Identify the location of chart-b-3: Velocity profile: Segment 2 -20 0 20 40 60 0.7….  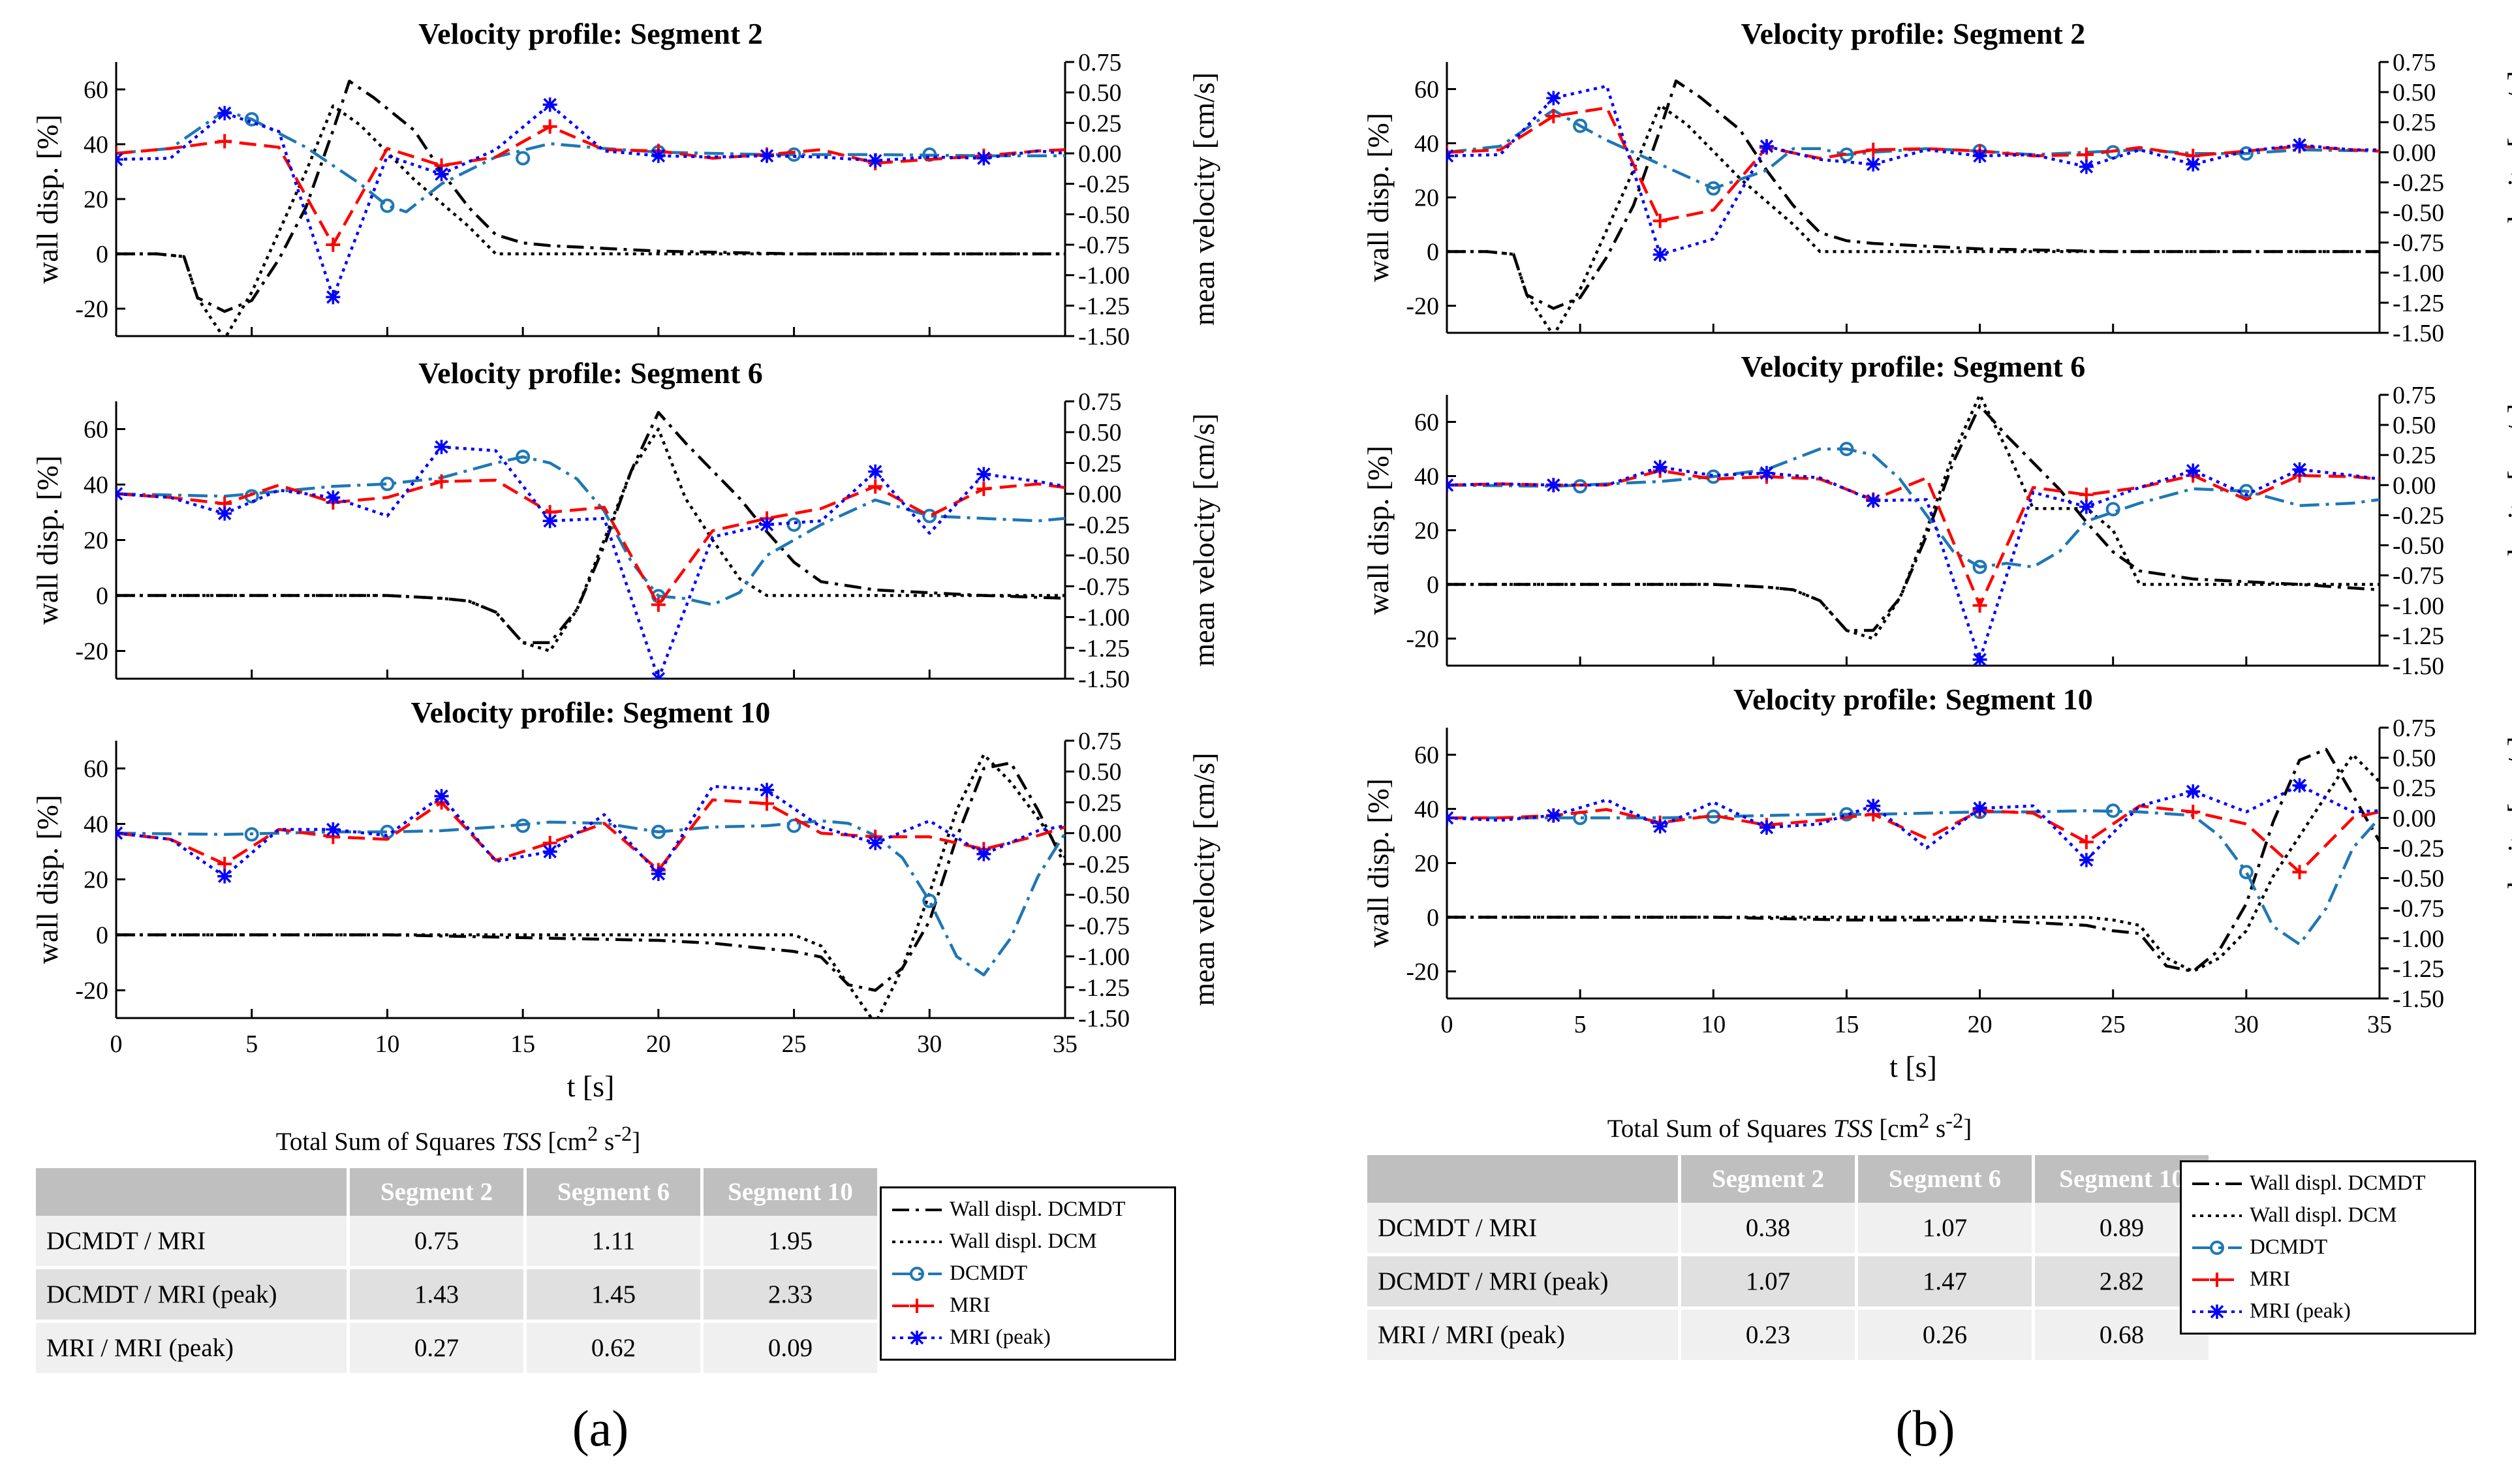
(1936, 182).